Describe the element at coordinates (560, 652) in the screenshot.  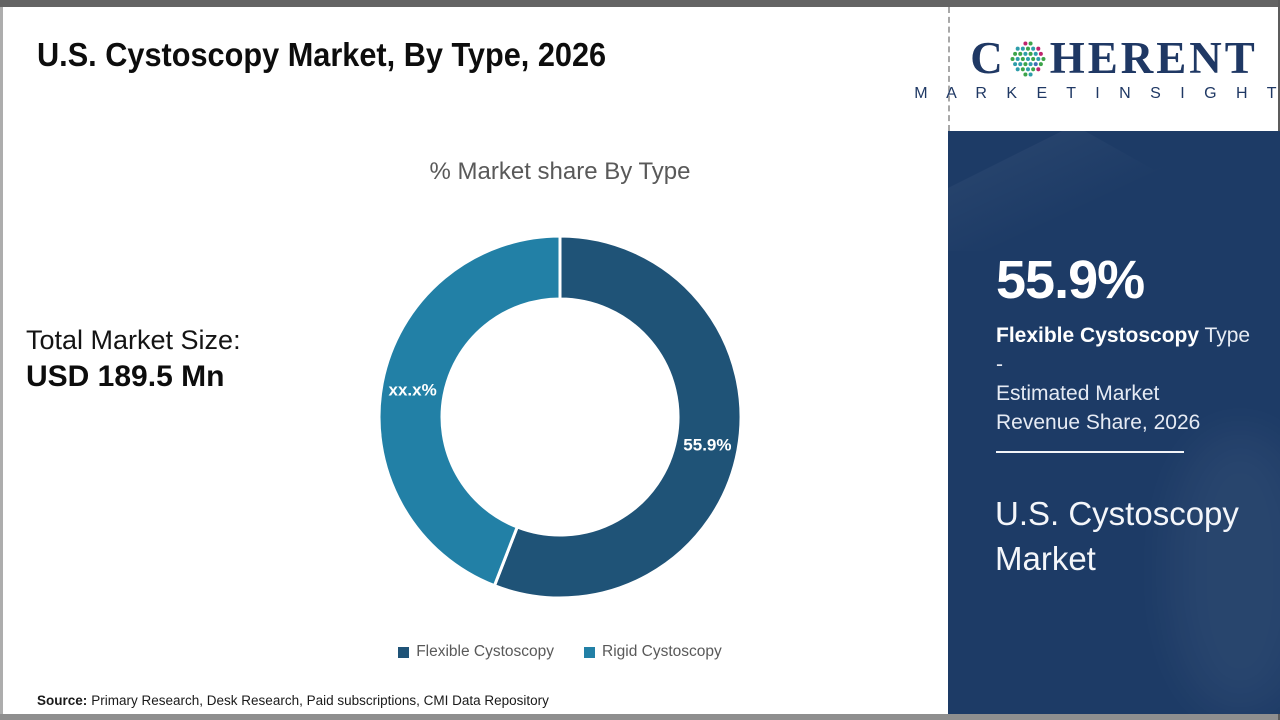
I see `chart-legend: Flexible Cystoscopy Rigid Cystoscopy` at that location.